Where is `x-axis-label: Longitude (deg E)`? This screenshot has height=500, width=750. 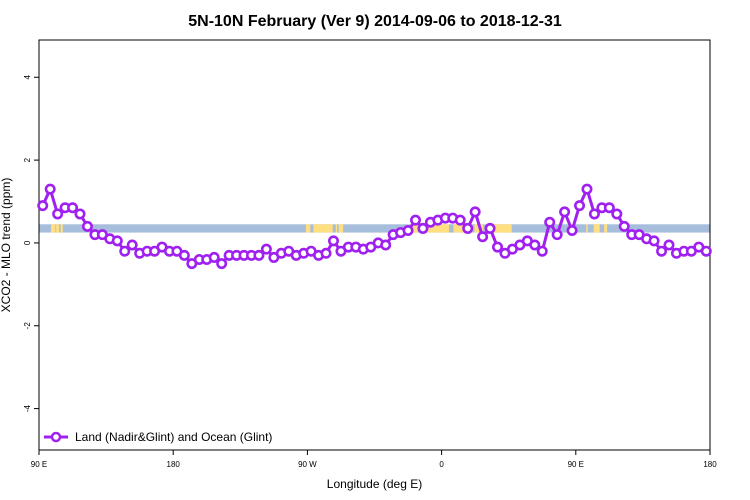 x-axis-label: Longitude (deg E) is located at coordinates (374, 484).